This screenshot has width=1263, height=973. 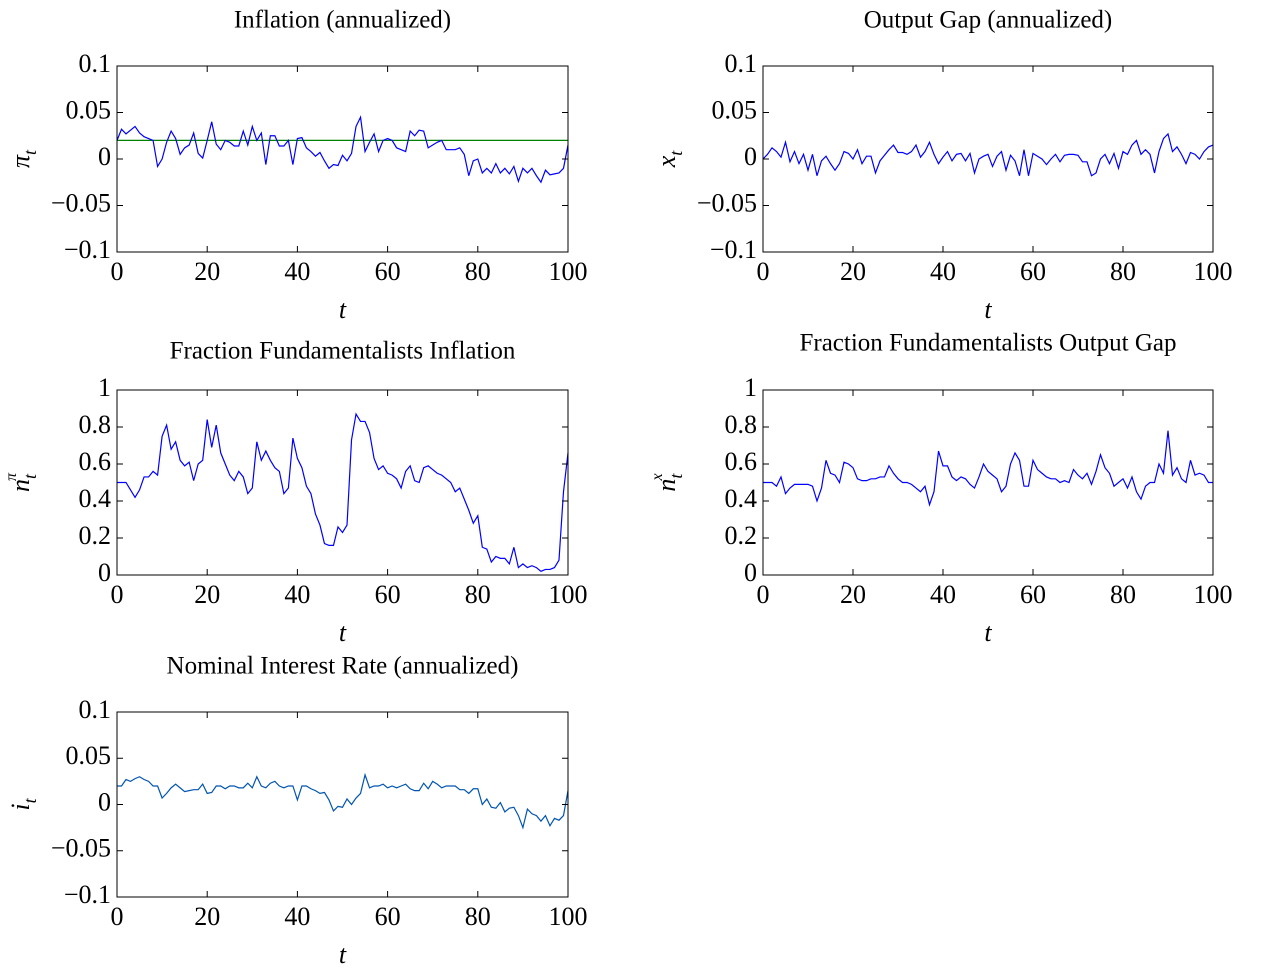 I want to click on y-label-superscript: π, so click(x=11, y=476).